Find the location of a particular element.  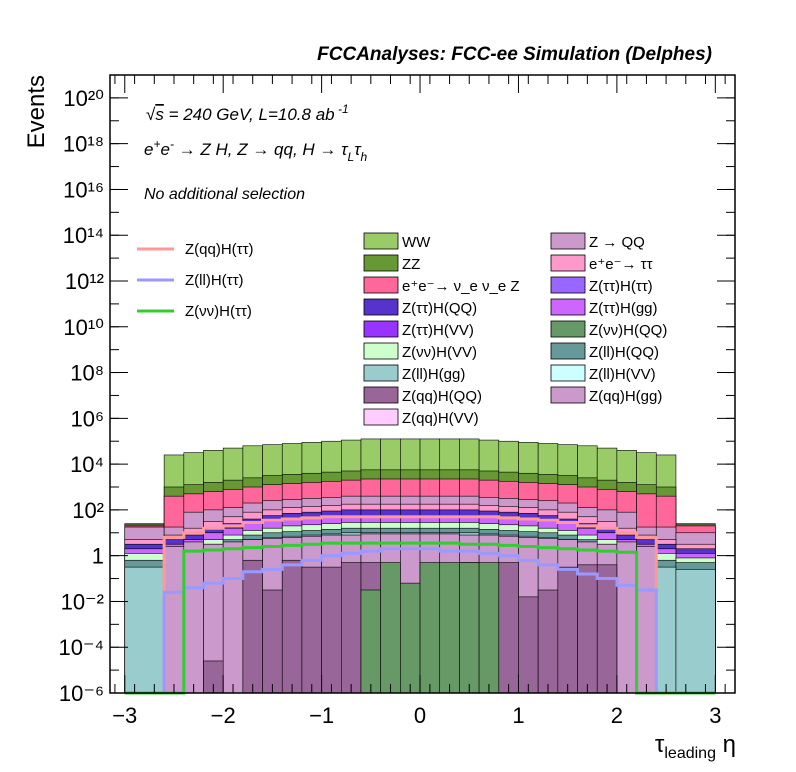

legend-label: e⁺e⁻→ ν_e ν_e Z is located at coordinates (461, 286).